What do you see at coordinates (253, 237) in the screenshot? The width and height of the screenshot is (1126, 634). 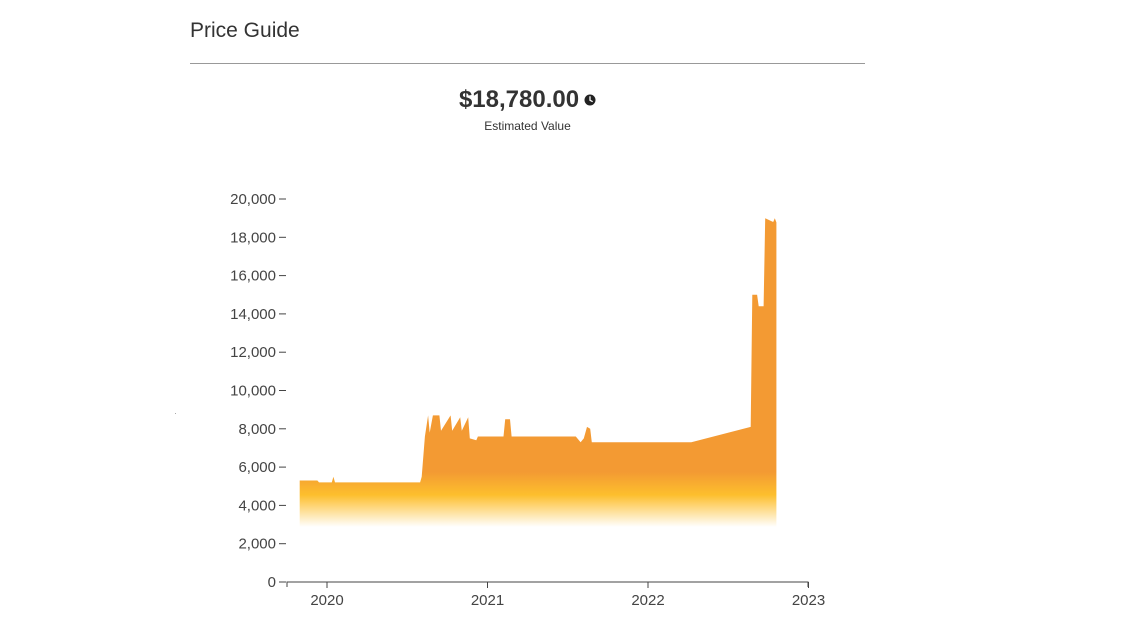 I see `y-tick-label: 18,000` at bounding box center [253, 237].